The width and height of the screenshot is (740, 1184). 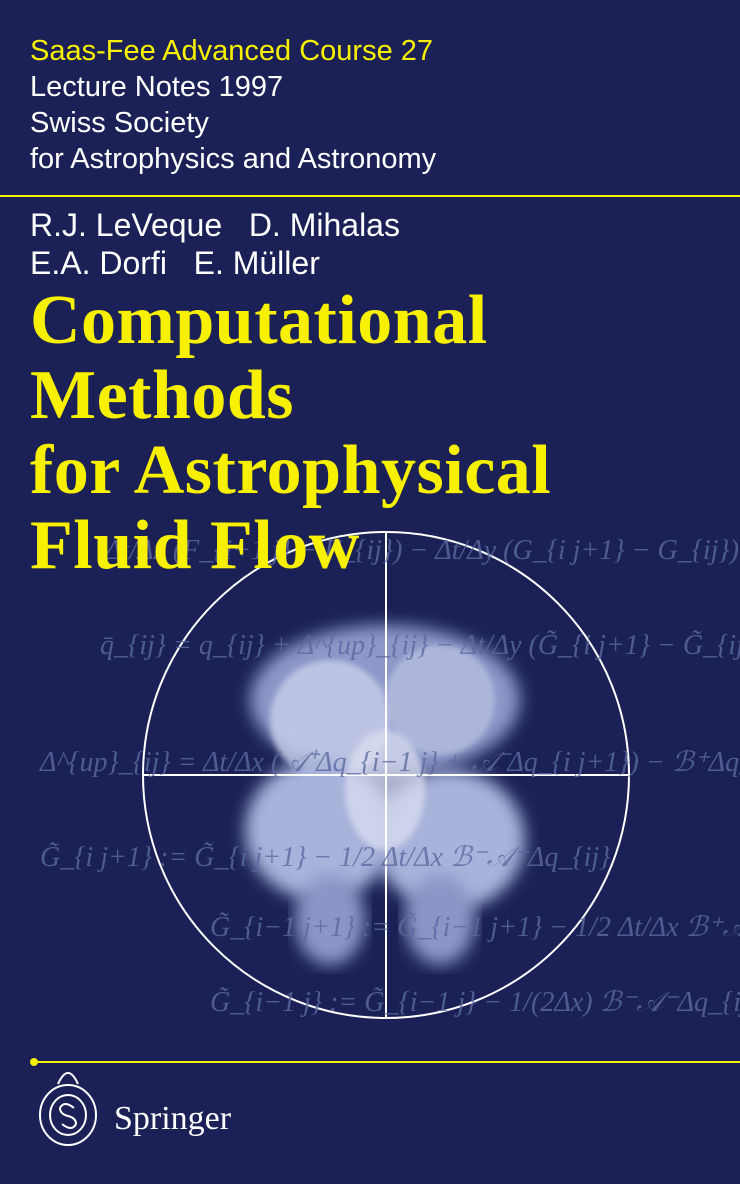 I want to click on title-line: Methods, so click(x=162, y=395).